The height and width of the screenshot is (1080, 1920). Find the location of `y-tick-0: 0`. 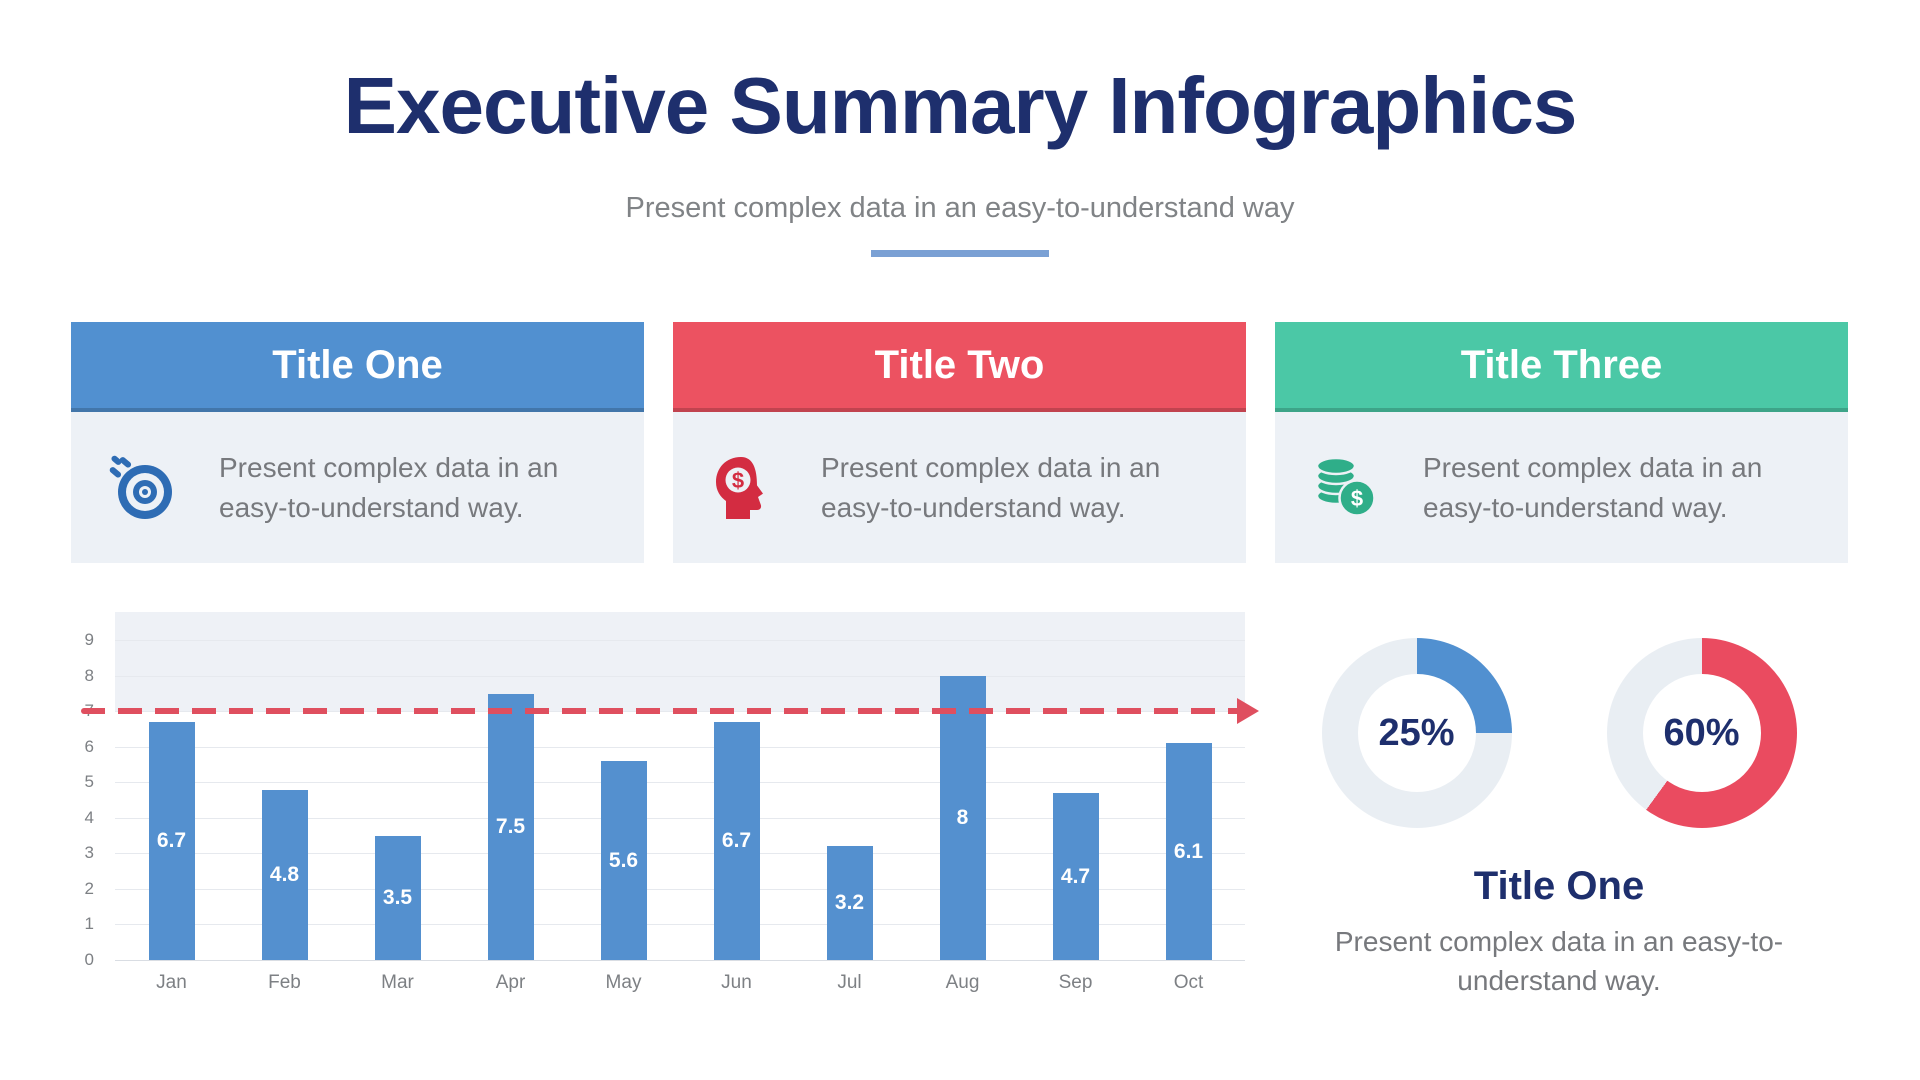

y-tick-0: 0 is located at coordinates (89, 959).